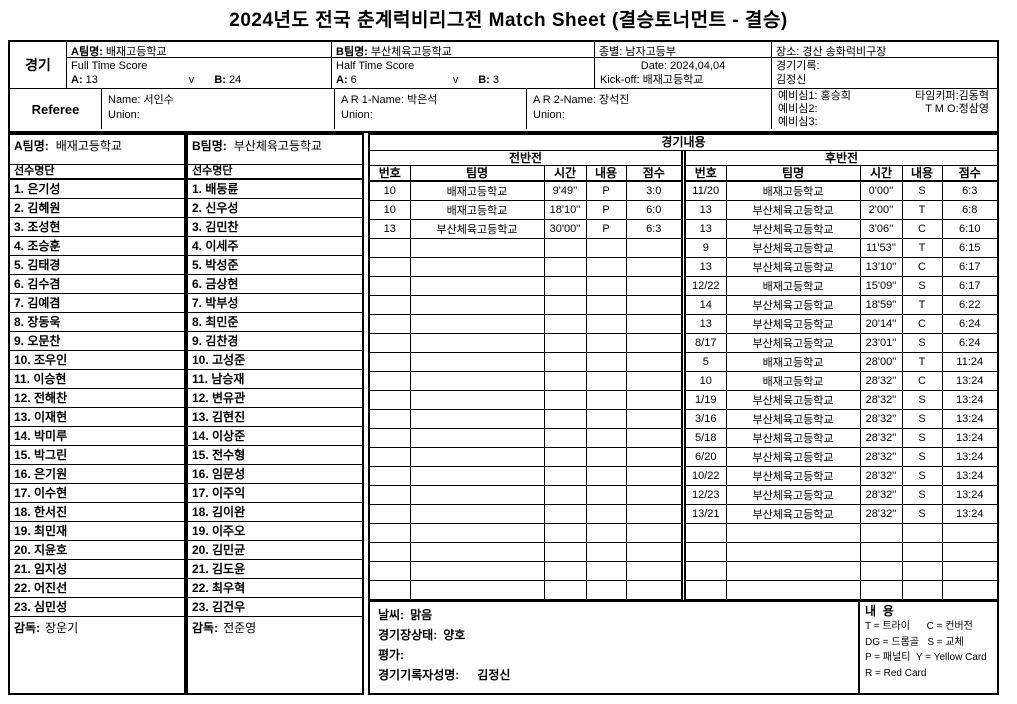 The height and width of the screenshot is (704, 1017). I want to click on match-event-cell: 6:0, so click(653, 210).